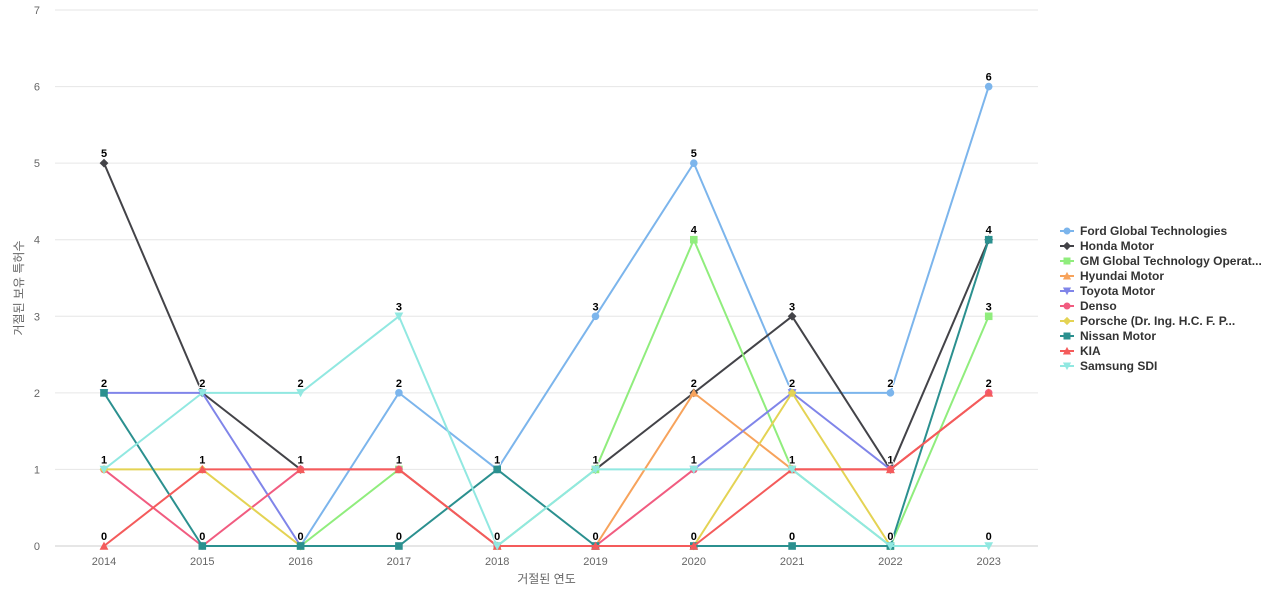  I want to click on legend-item-samsung-sdi: Samsung SDI, so click(1108, 366).